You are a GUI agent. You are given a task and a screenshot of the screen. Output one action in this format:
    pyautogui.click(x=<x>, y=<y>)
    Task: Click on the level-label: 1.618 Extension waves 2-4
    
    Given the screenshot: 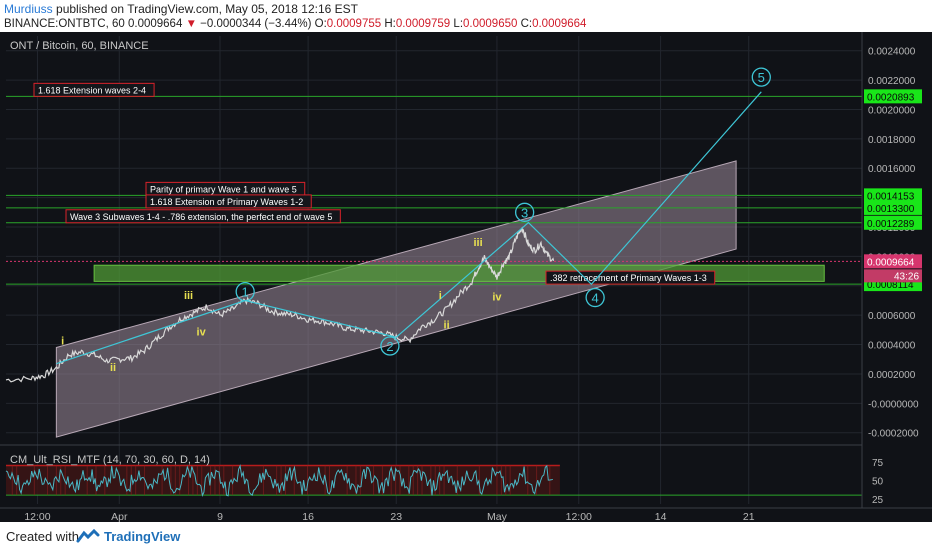 What is the action you would take?
    pyautogui.click(x=92, y=90)
    